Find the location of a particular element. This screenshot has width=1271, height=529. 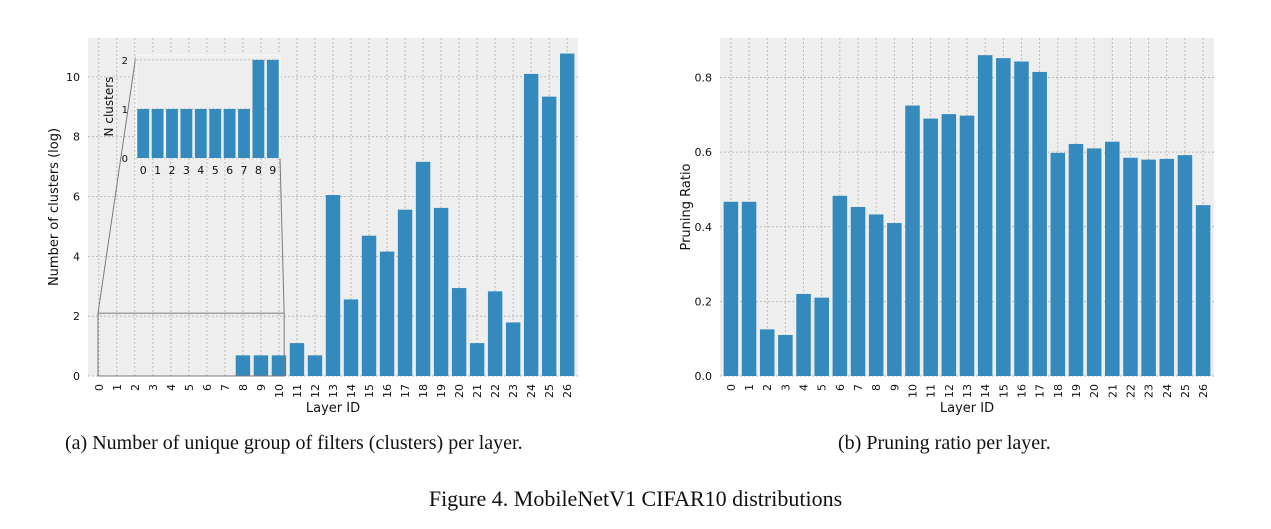

chart-1-xtick-label: 7 is located at coordinates (858, 387).